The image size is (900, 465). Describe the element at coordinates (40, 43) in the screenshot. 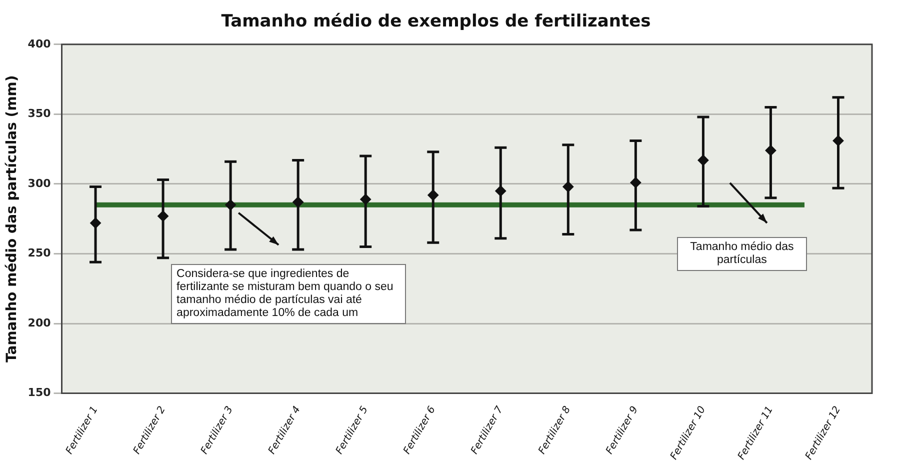

I see `y-tick-label: 400` at that location.